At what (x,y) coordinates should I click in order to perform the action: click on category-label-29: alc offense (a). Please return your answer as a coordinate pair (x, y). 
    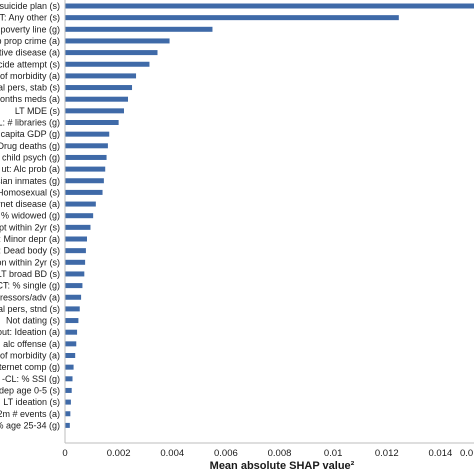
    Looking at the image, I should click on (31, 344).